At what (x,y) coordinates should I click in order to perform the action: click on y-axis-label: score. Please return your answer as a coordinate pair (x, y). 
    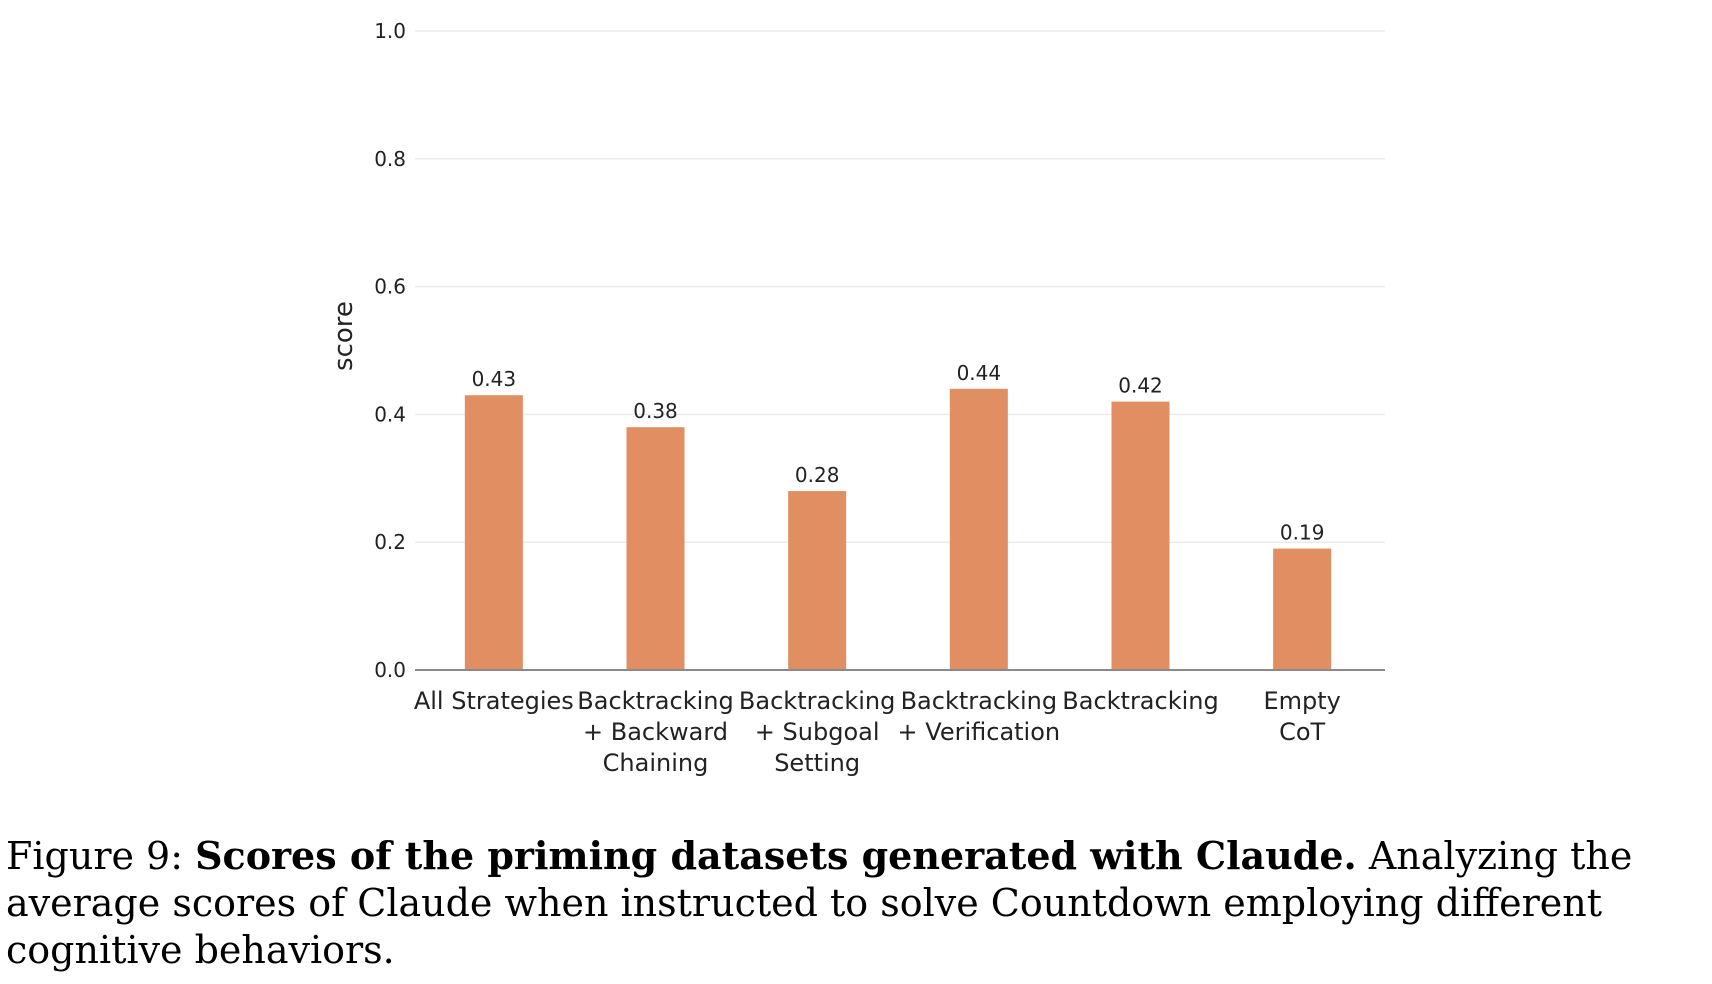
    Looking at the image, I should click on (344, 336).